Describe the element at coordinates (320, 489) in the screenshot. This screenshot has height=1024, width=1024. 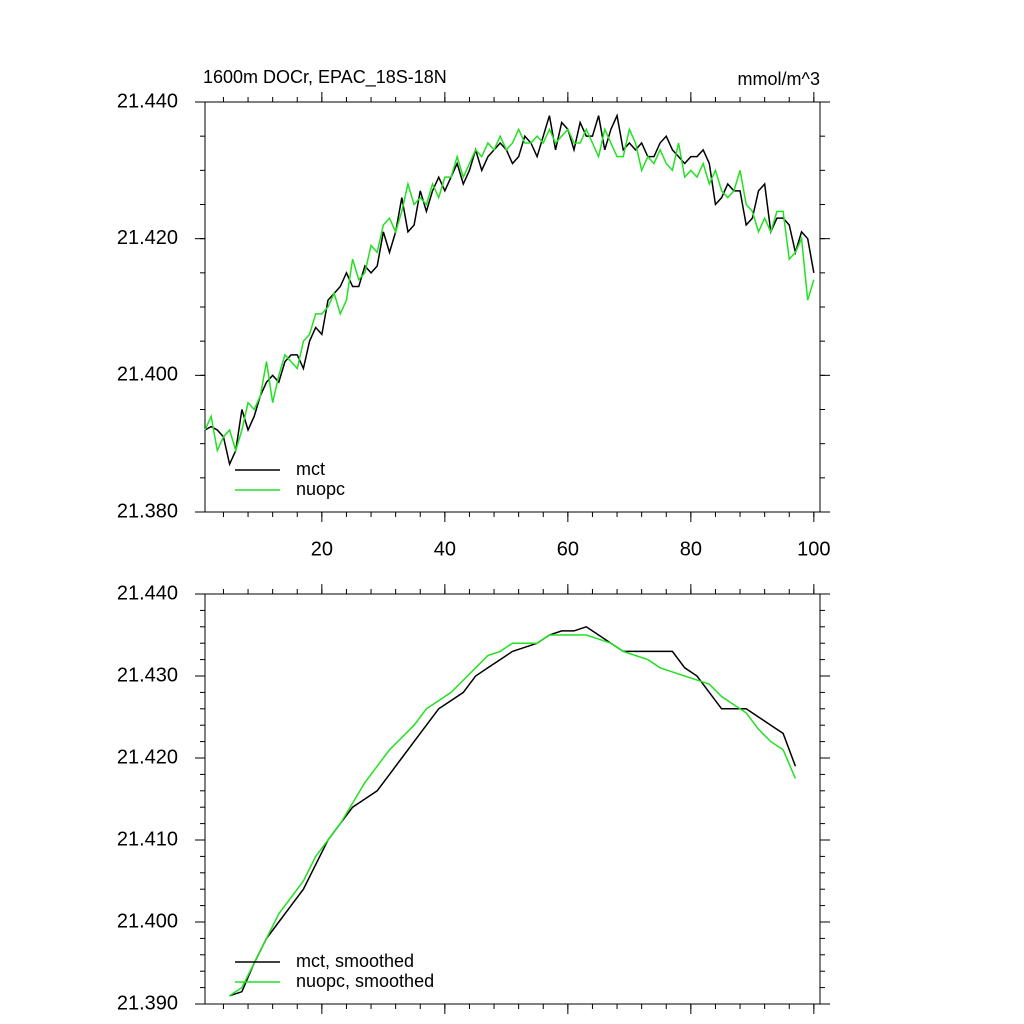
I see `legend-label: nuopc` at that location.